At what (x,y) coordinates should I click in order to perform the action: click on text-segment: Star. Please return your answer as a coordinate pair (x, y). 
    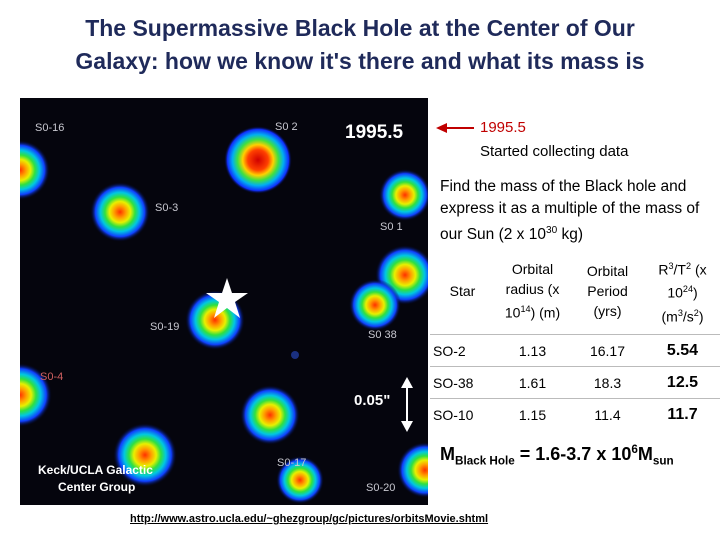
    Looking at the image, I should click on (462, 291).